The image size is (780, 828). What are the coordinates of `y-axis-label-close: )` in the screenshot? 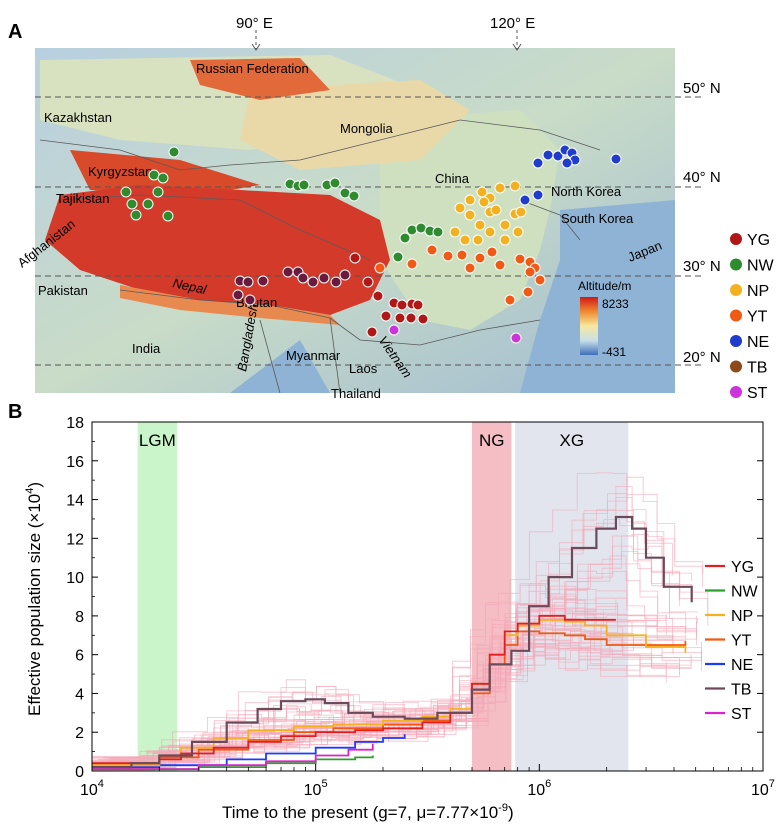 It's located at (34, 485).